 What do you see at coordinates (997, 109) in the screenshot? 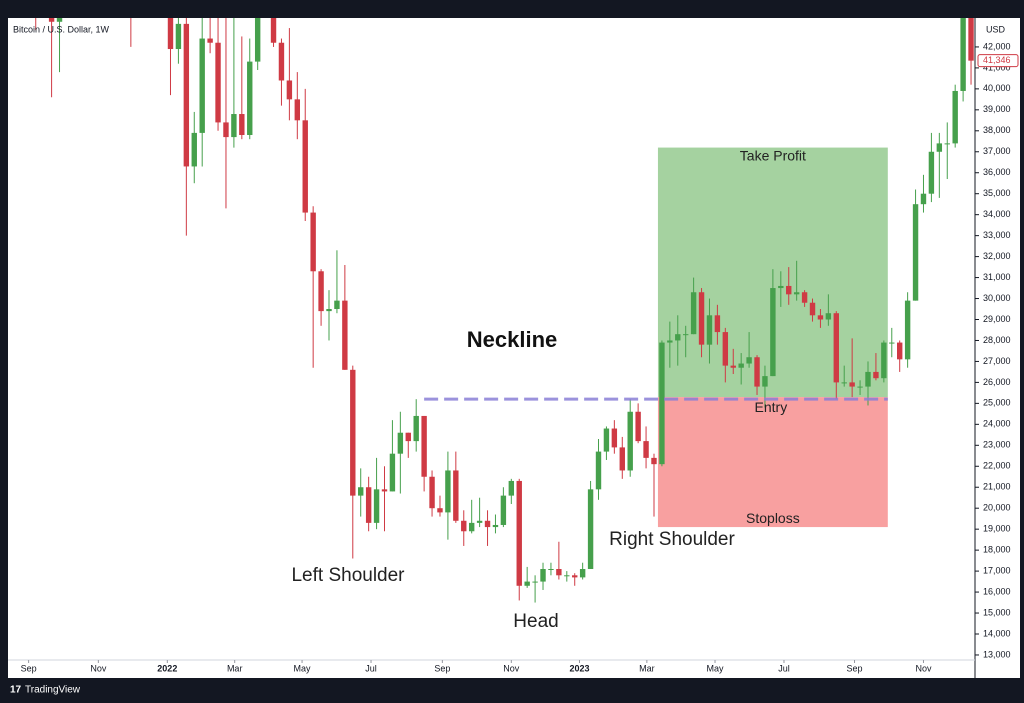
I see `y-tick-label: 39,000` at bounding box center [997, 109].